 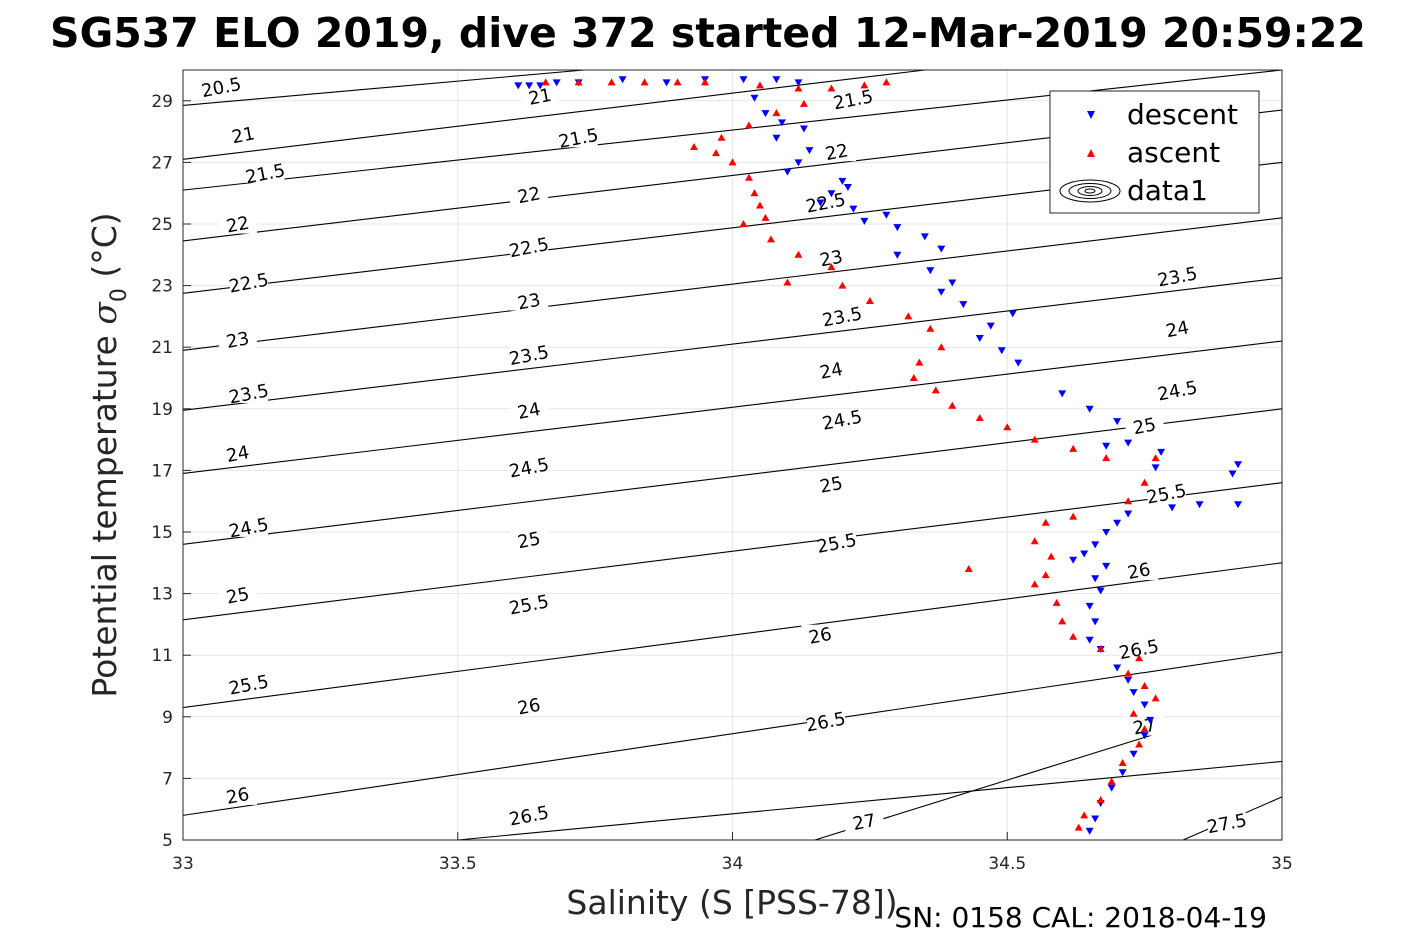 I want to click on contour-label: 23, so click(x=238, y=340).